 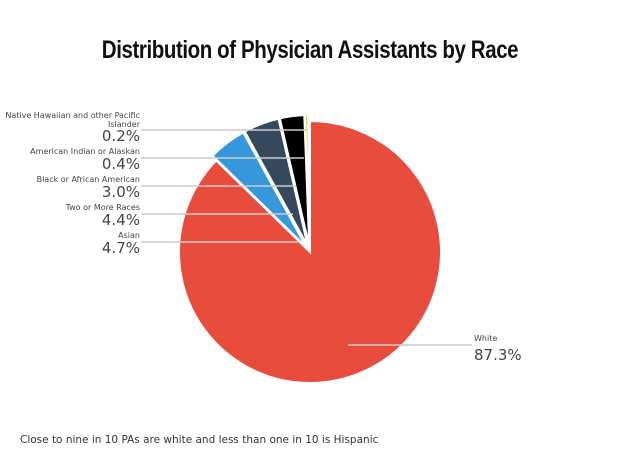 What do you see at coordinates (88, 179) in the screenshot?
I see `data-label-name: Black or African American` at bounding box center [88, 179].